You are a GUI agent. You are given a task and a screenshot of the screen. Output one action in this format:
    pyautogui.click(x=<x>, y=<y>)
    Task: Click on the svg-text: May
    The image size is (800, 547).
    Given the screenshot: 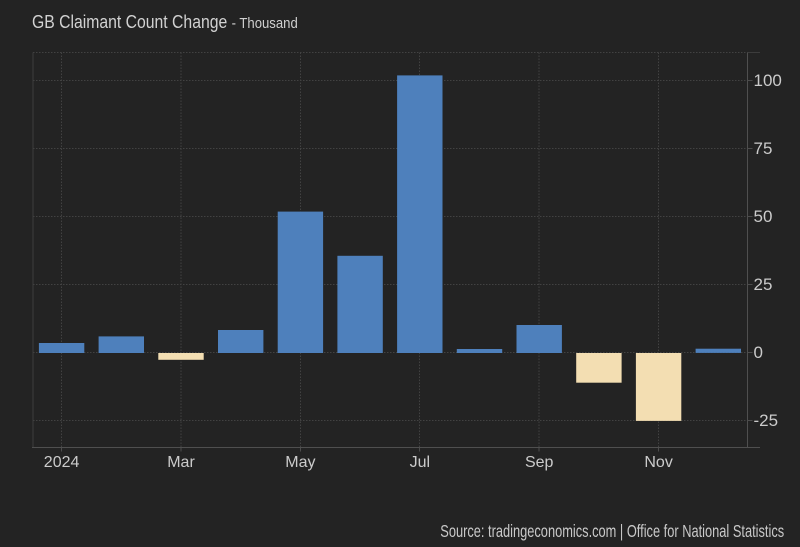 What is the action you would take?
    pyautogui.click(x=300, y=462)
    